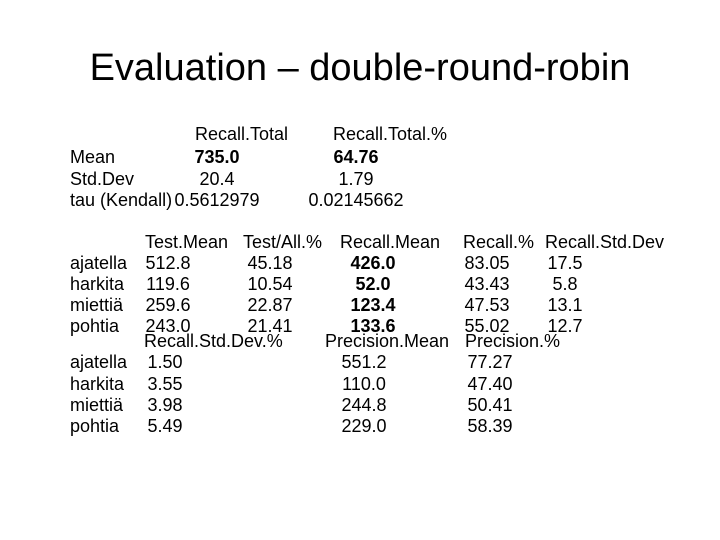 The width and height of the screenshot is (720, 540). What do you see at coordinates (372, 326) in the screenshot?
I see `cell: 133.6` at bounding box center [372, 326].